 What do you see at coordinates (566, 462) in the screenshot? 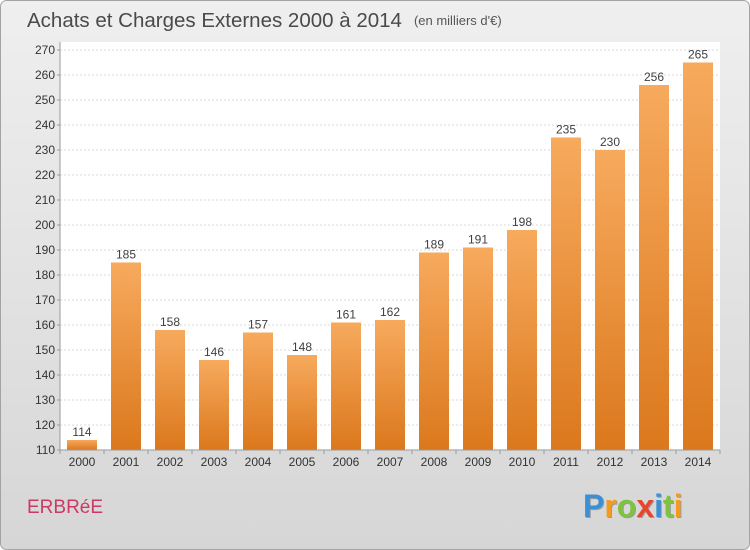
I see `x-tick-label-2011: 2011` at bounding box center [566, 462].